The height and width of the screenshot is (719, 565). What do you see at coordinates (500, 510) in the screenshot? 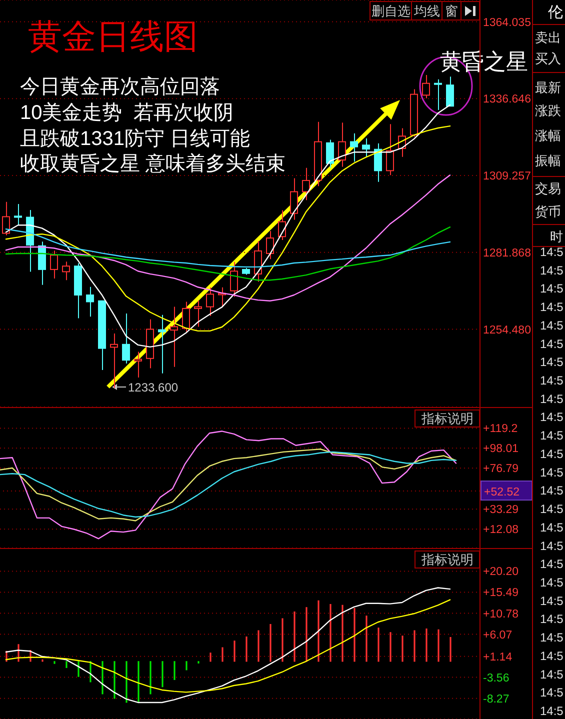
I see `y-tick-label: +33.29` at bounding box center [500, 510].